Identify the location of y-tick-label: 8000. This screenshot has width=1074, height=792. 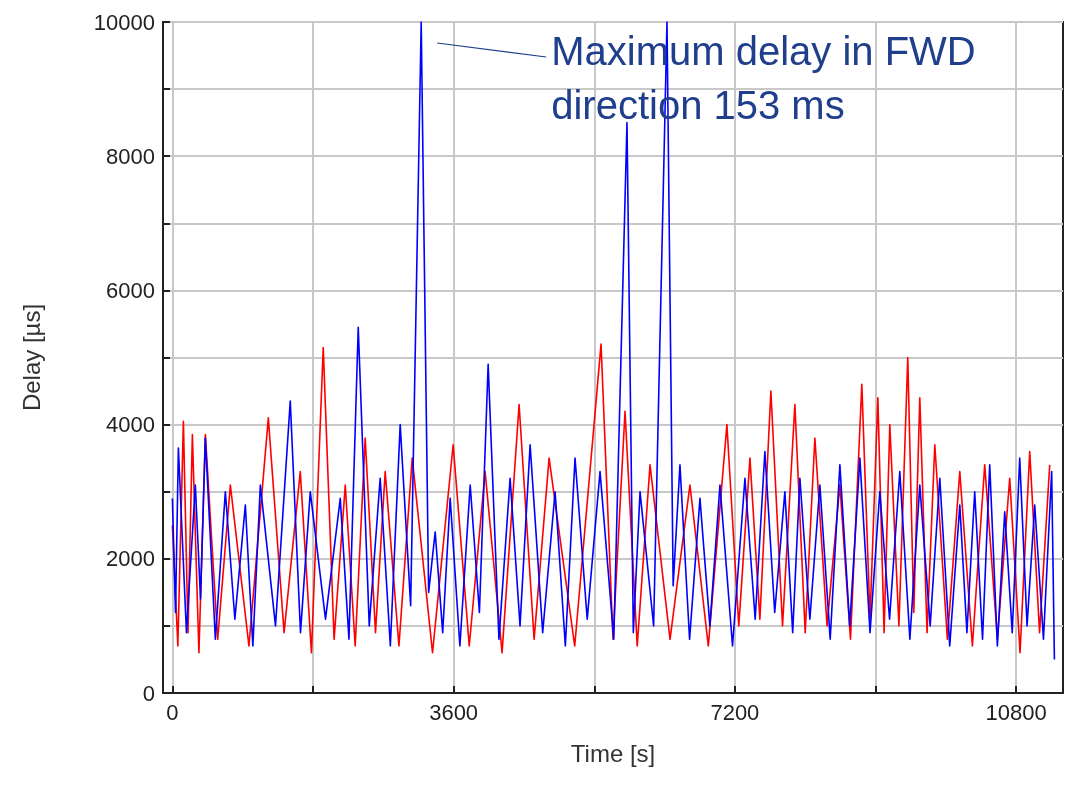
(130, 156).